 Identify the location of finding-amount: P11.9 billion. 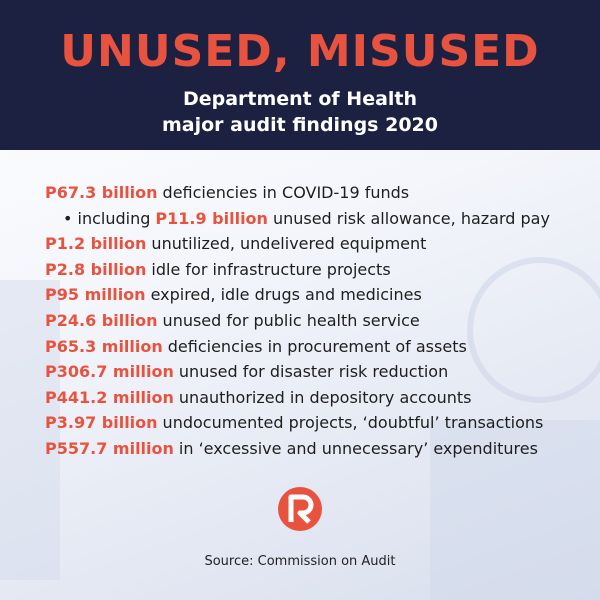
(211, 218).